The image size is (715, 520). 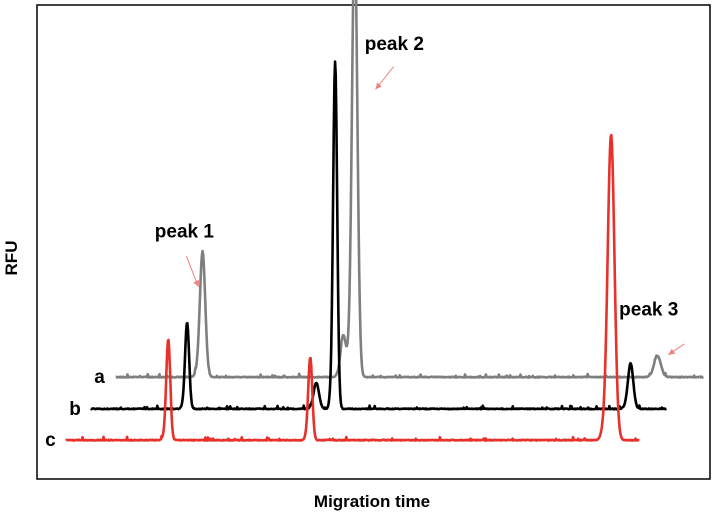 I want to click on series-label-c: c, so click(x=50, y=440).